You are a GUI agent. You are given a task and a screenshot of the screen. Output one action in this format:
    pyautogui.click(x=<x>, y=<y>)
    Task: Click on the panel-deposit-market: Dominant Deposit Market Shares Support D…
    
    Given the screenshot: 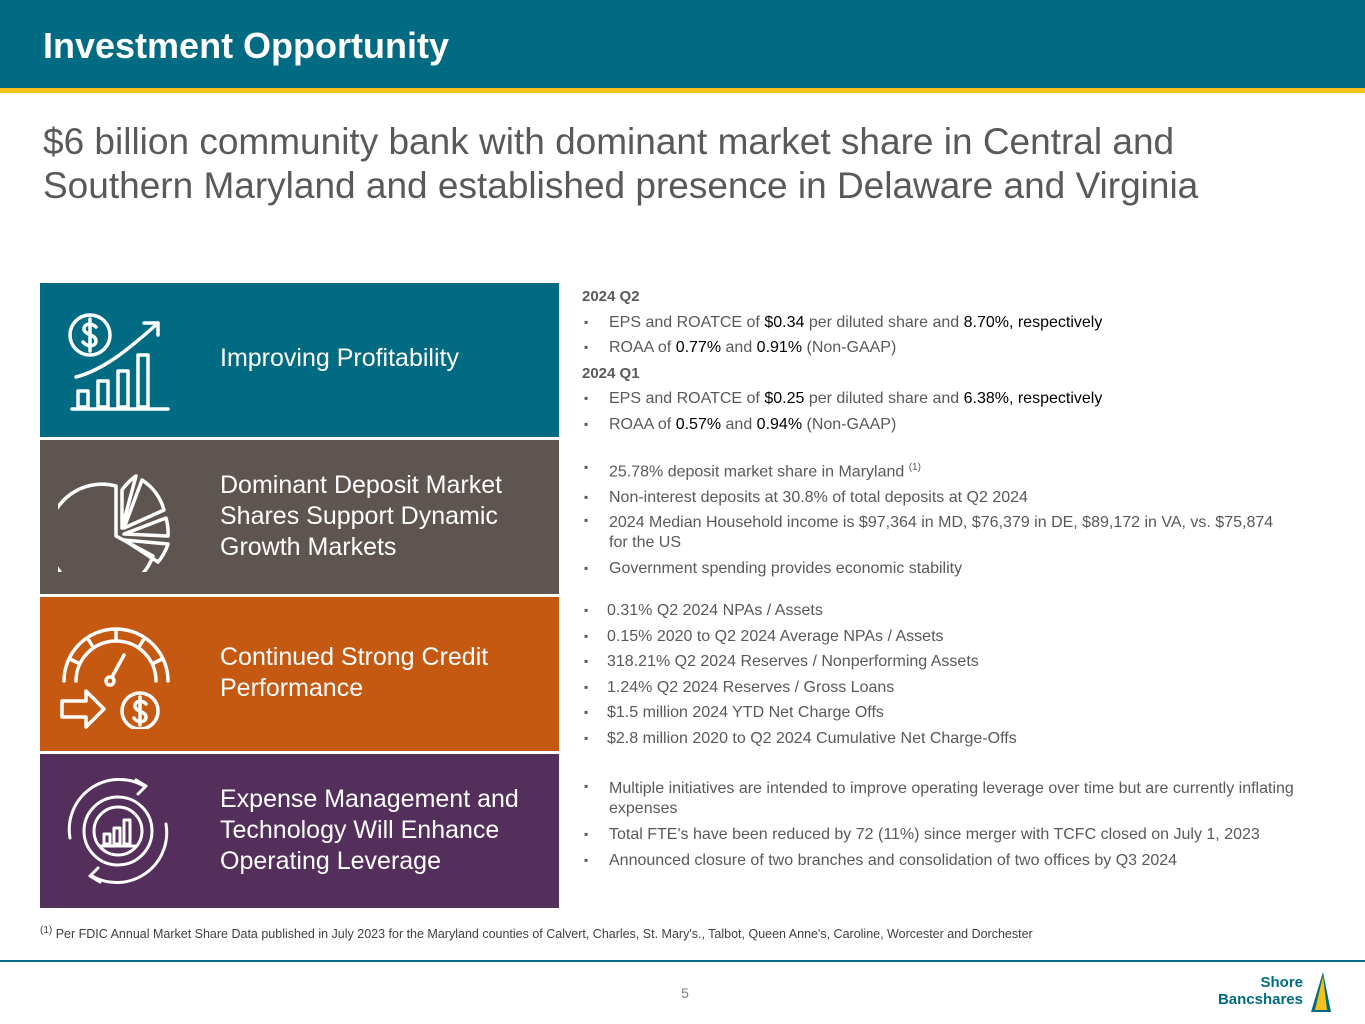 What is the action you would take?
    pyautogui.click(x=299, y=517)
    